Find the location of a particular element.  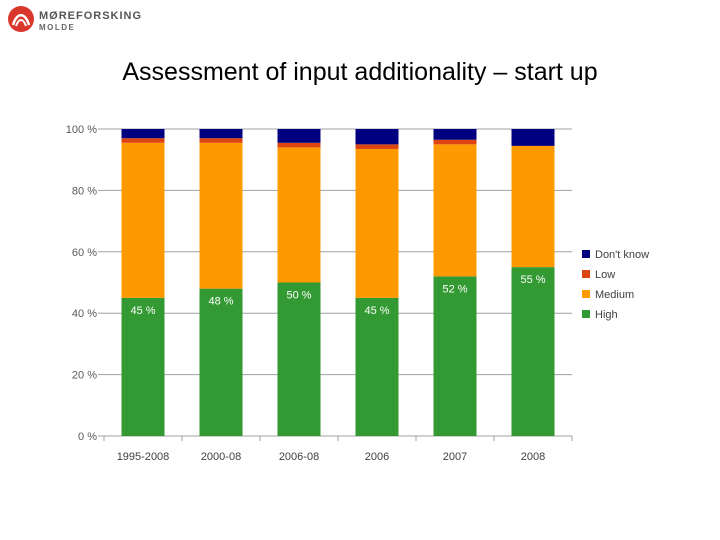

x-tick-label: 2000-08 is located at coordinates (221, 457).